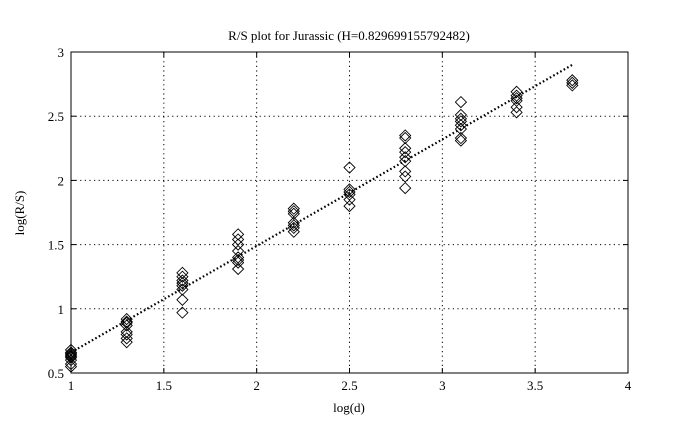  What do you see at coordinates (349, 407) in the screenshot?
I see `x-axis-label: log(d)` at bounding box center [349, 407].